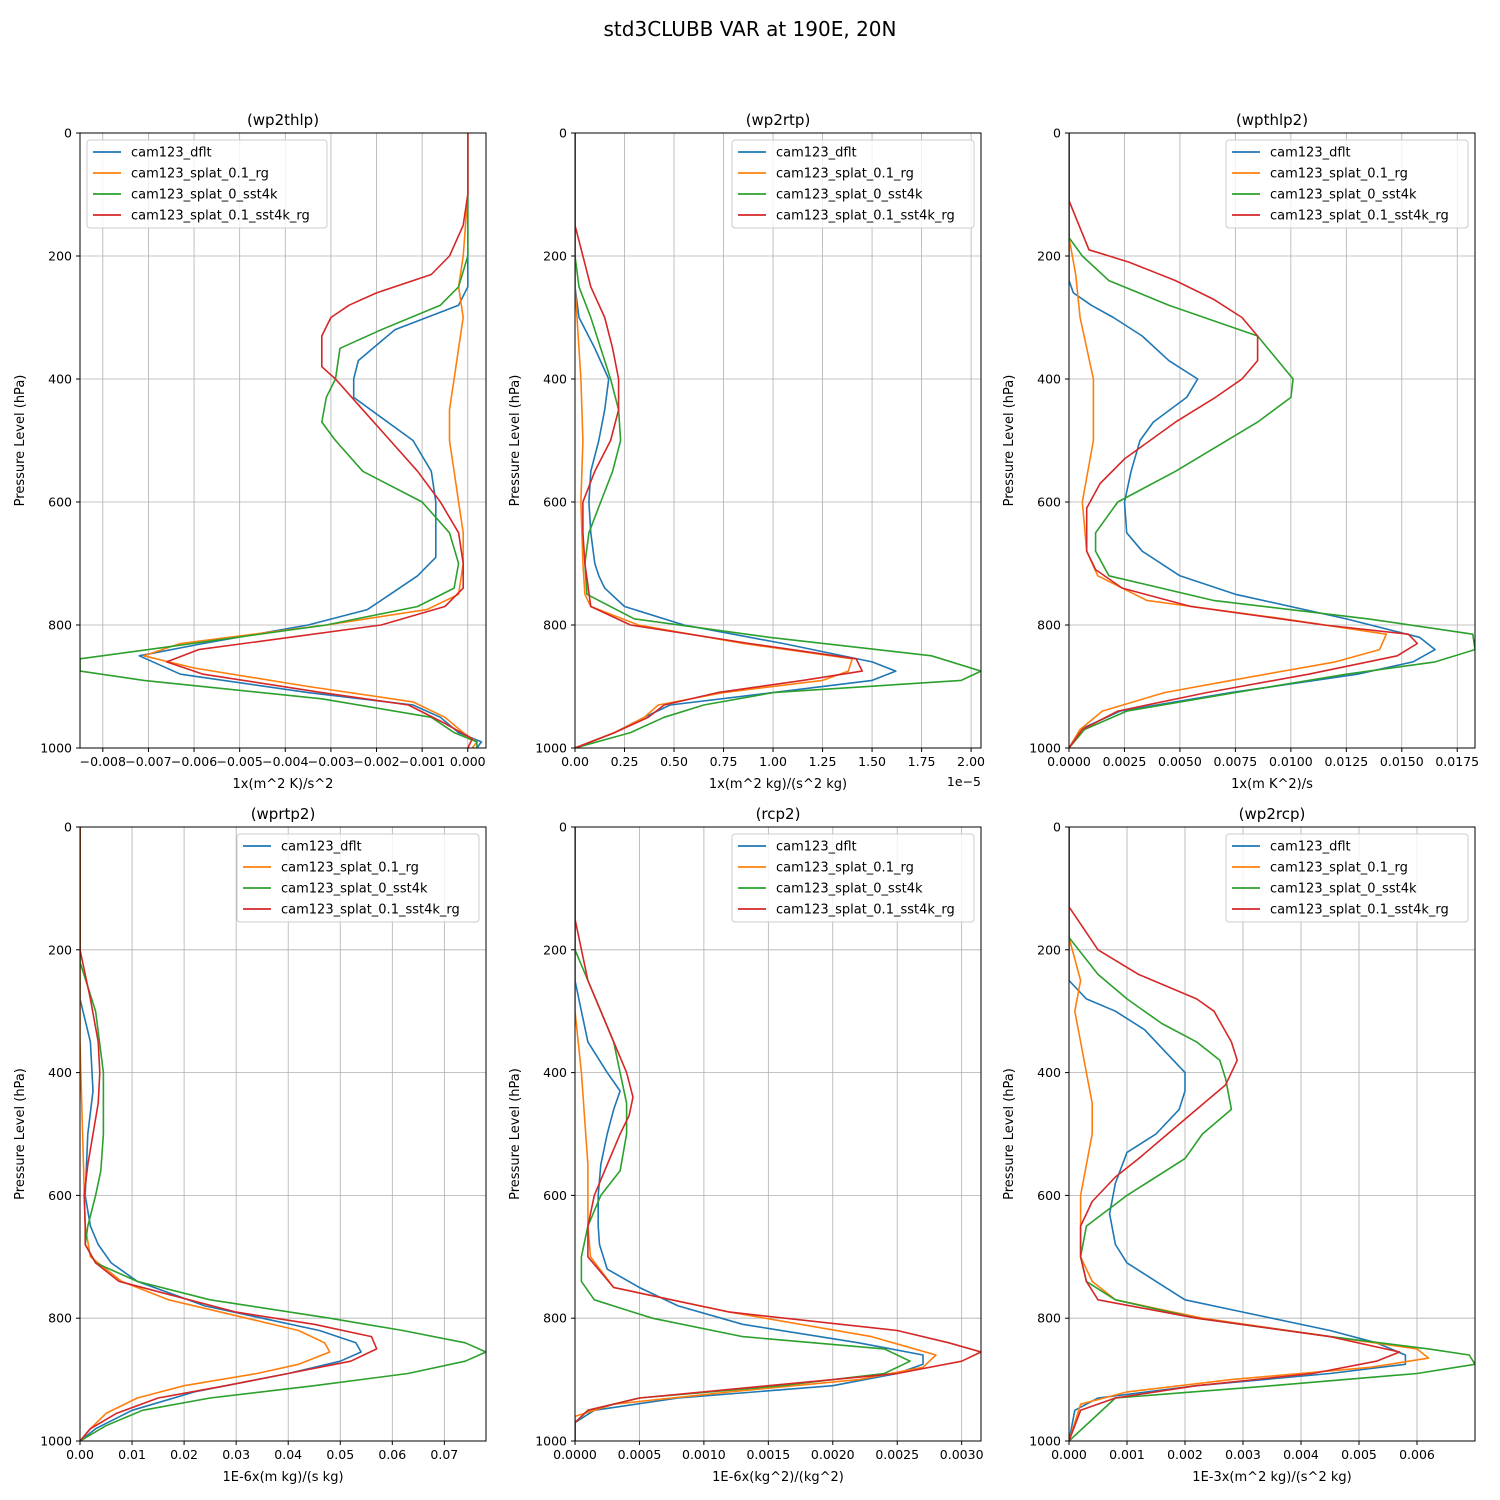 The image size is (1500, 1500). I want to click on x-tick-label: −0.002, so click(376, 761).